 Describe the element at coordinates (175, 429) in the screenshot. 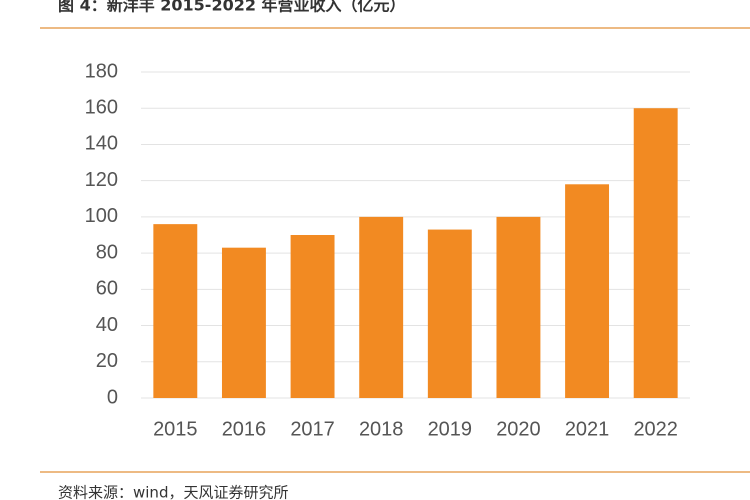

I see `x-tick-label: 2015` at that location.